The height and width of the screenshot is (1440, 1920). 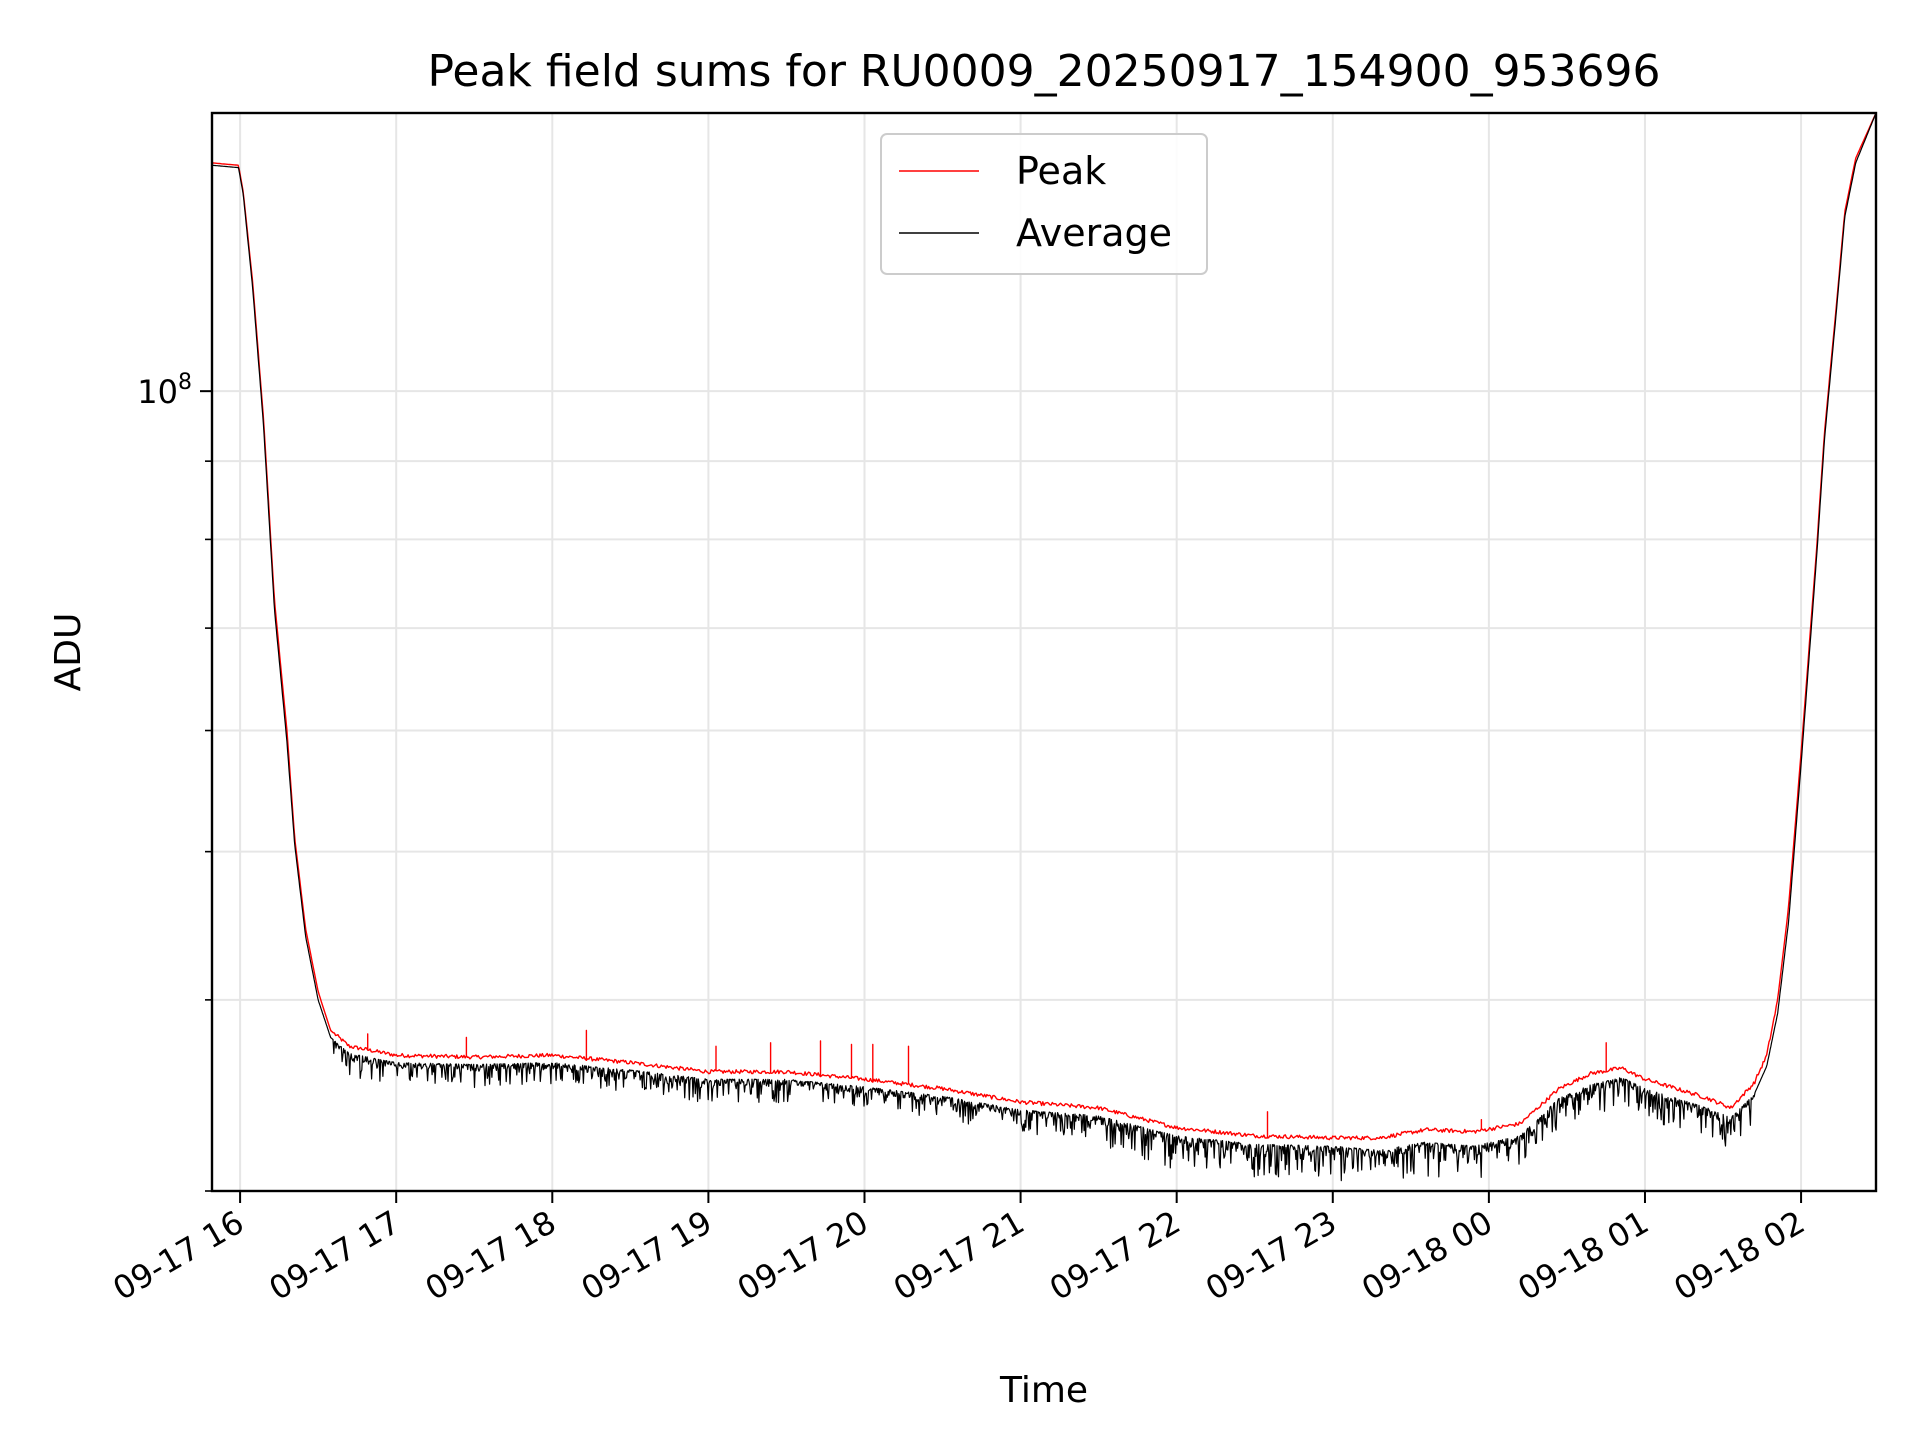 What do you see at coordinates (1094, 233) in the screenshot?
I see `legend-label-average: Average` at bounding box center [1094, 233].